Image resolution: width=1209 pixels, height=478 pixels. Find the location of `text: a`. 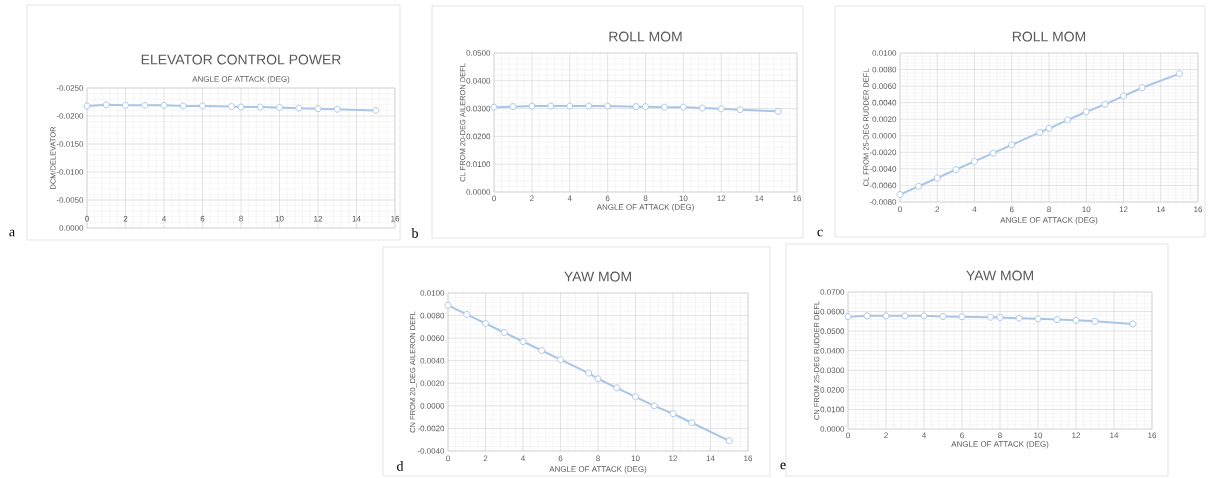

text: a is located at coordinates (12, 233).